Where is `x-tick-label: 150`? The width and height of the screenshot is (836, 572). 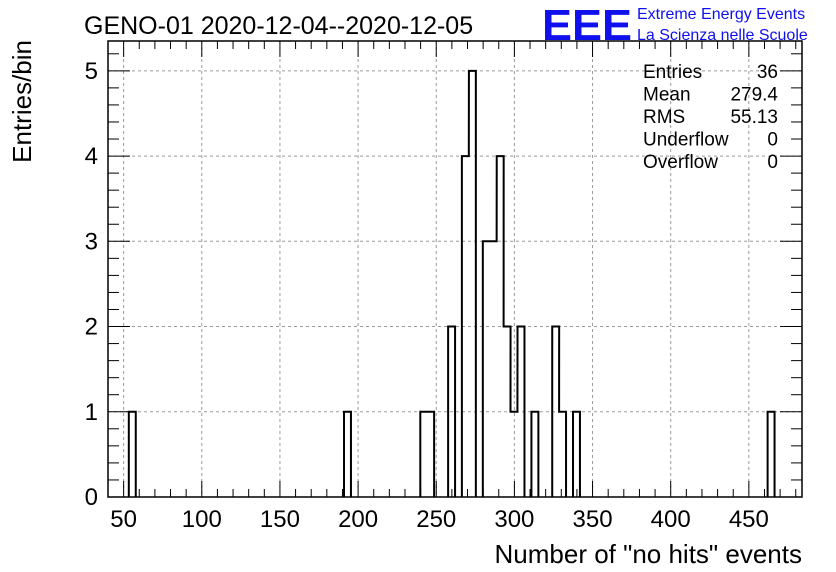 x-tick-label: 150 is located at coordinates (280, 519).